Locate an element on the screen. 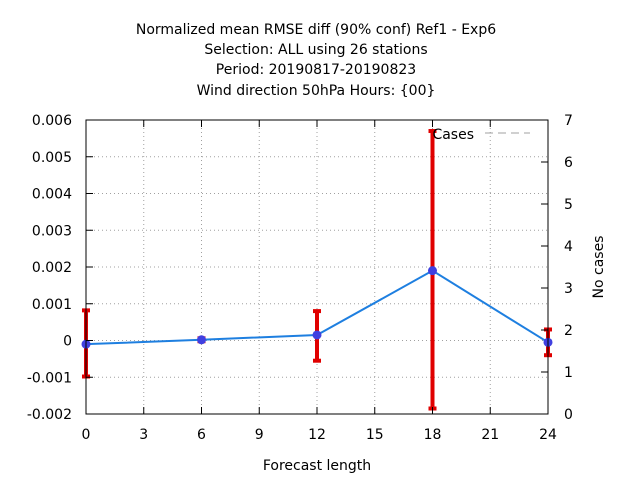 The image size is (640, 480). y2-tick-label: 4 is located at coordinates (568, 247).